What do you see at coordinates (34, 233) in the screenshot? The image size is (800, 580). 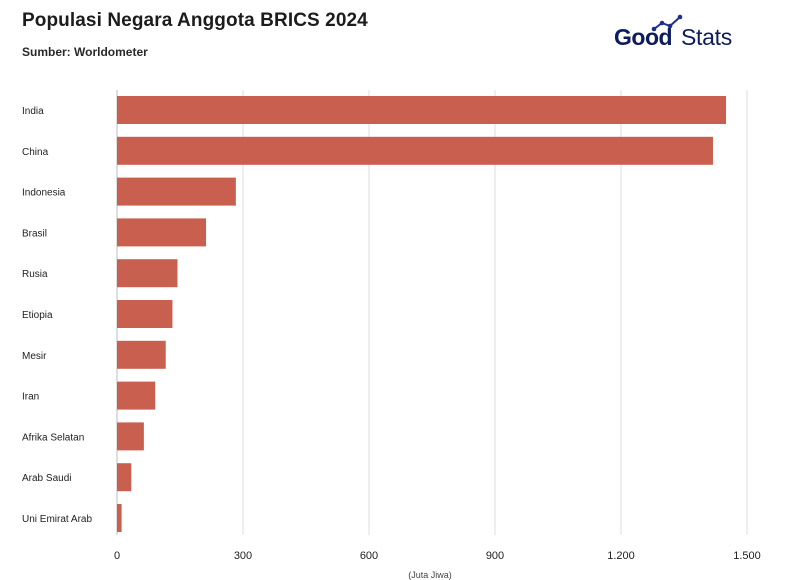 I see `category-label: Brasil` at bounding box center [34, 233].